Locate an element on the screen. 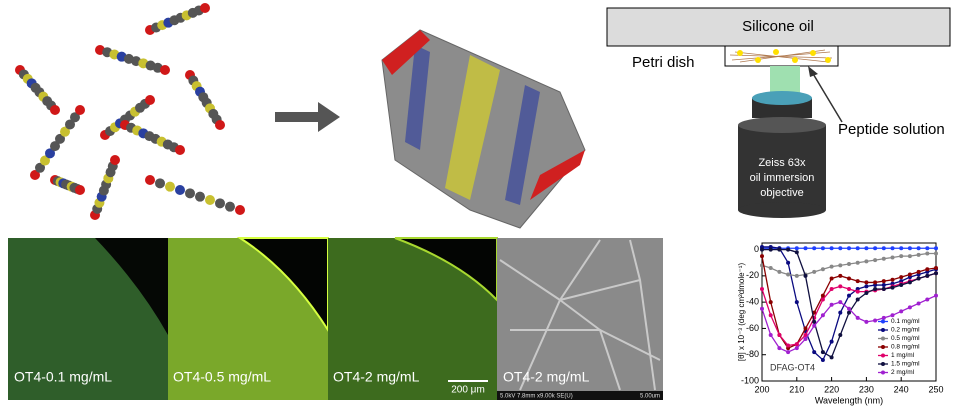  sem-info: 5.0kV 7.8mm x9.00k SE(U) is located at coordinates (536, 397).